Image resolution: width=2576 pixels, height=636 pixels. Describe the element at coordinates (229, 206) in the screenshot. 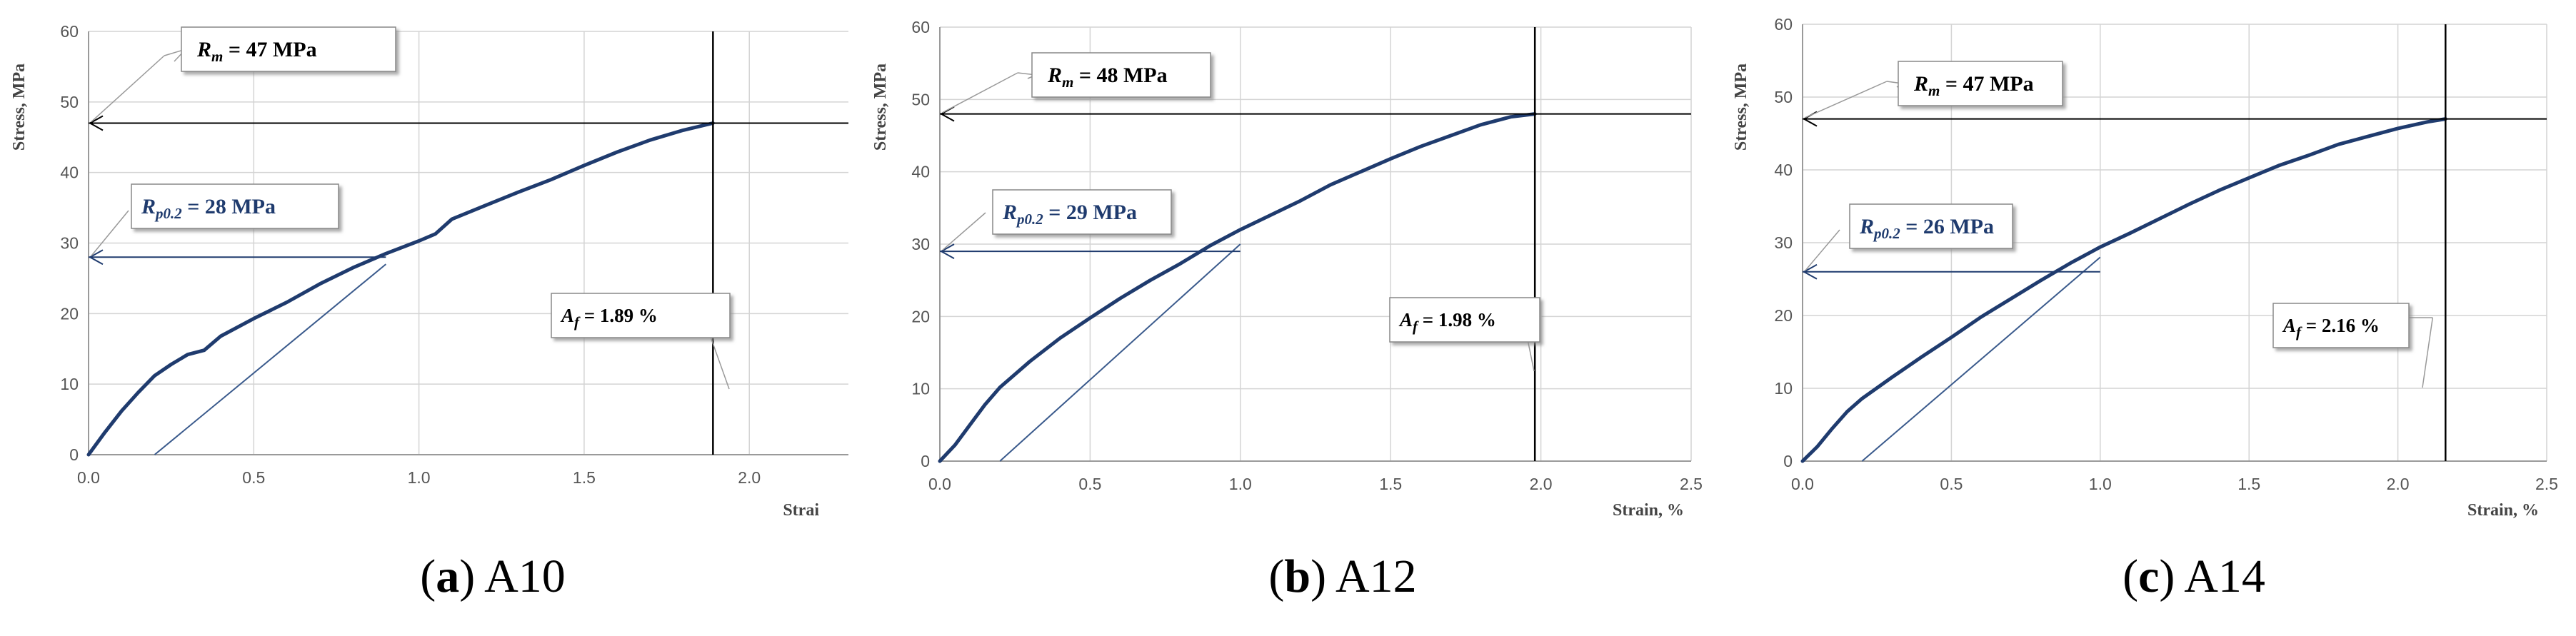

I see `rp-label-value: = 28 MPa` at that location.